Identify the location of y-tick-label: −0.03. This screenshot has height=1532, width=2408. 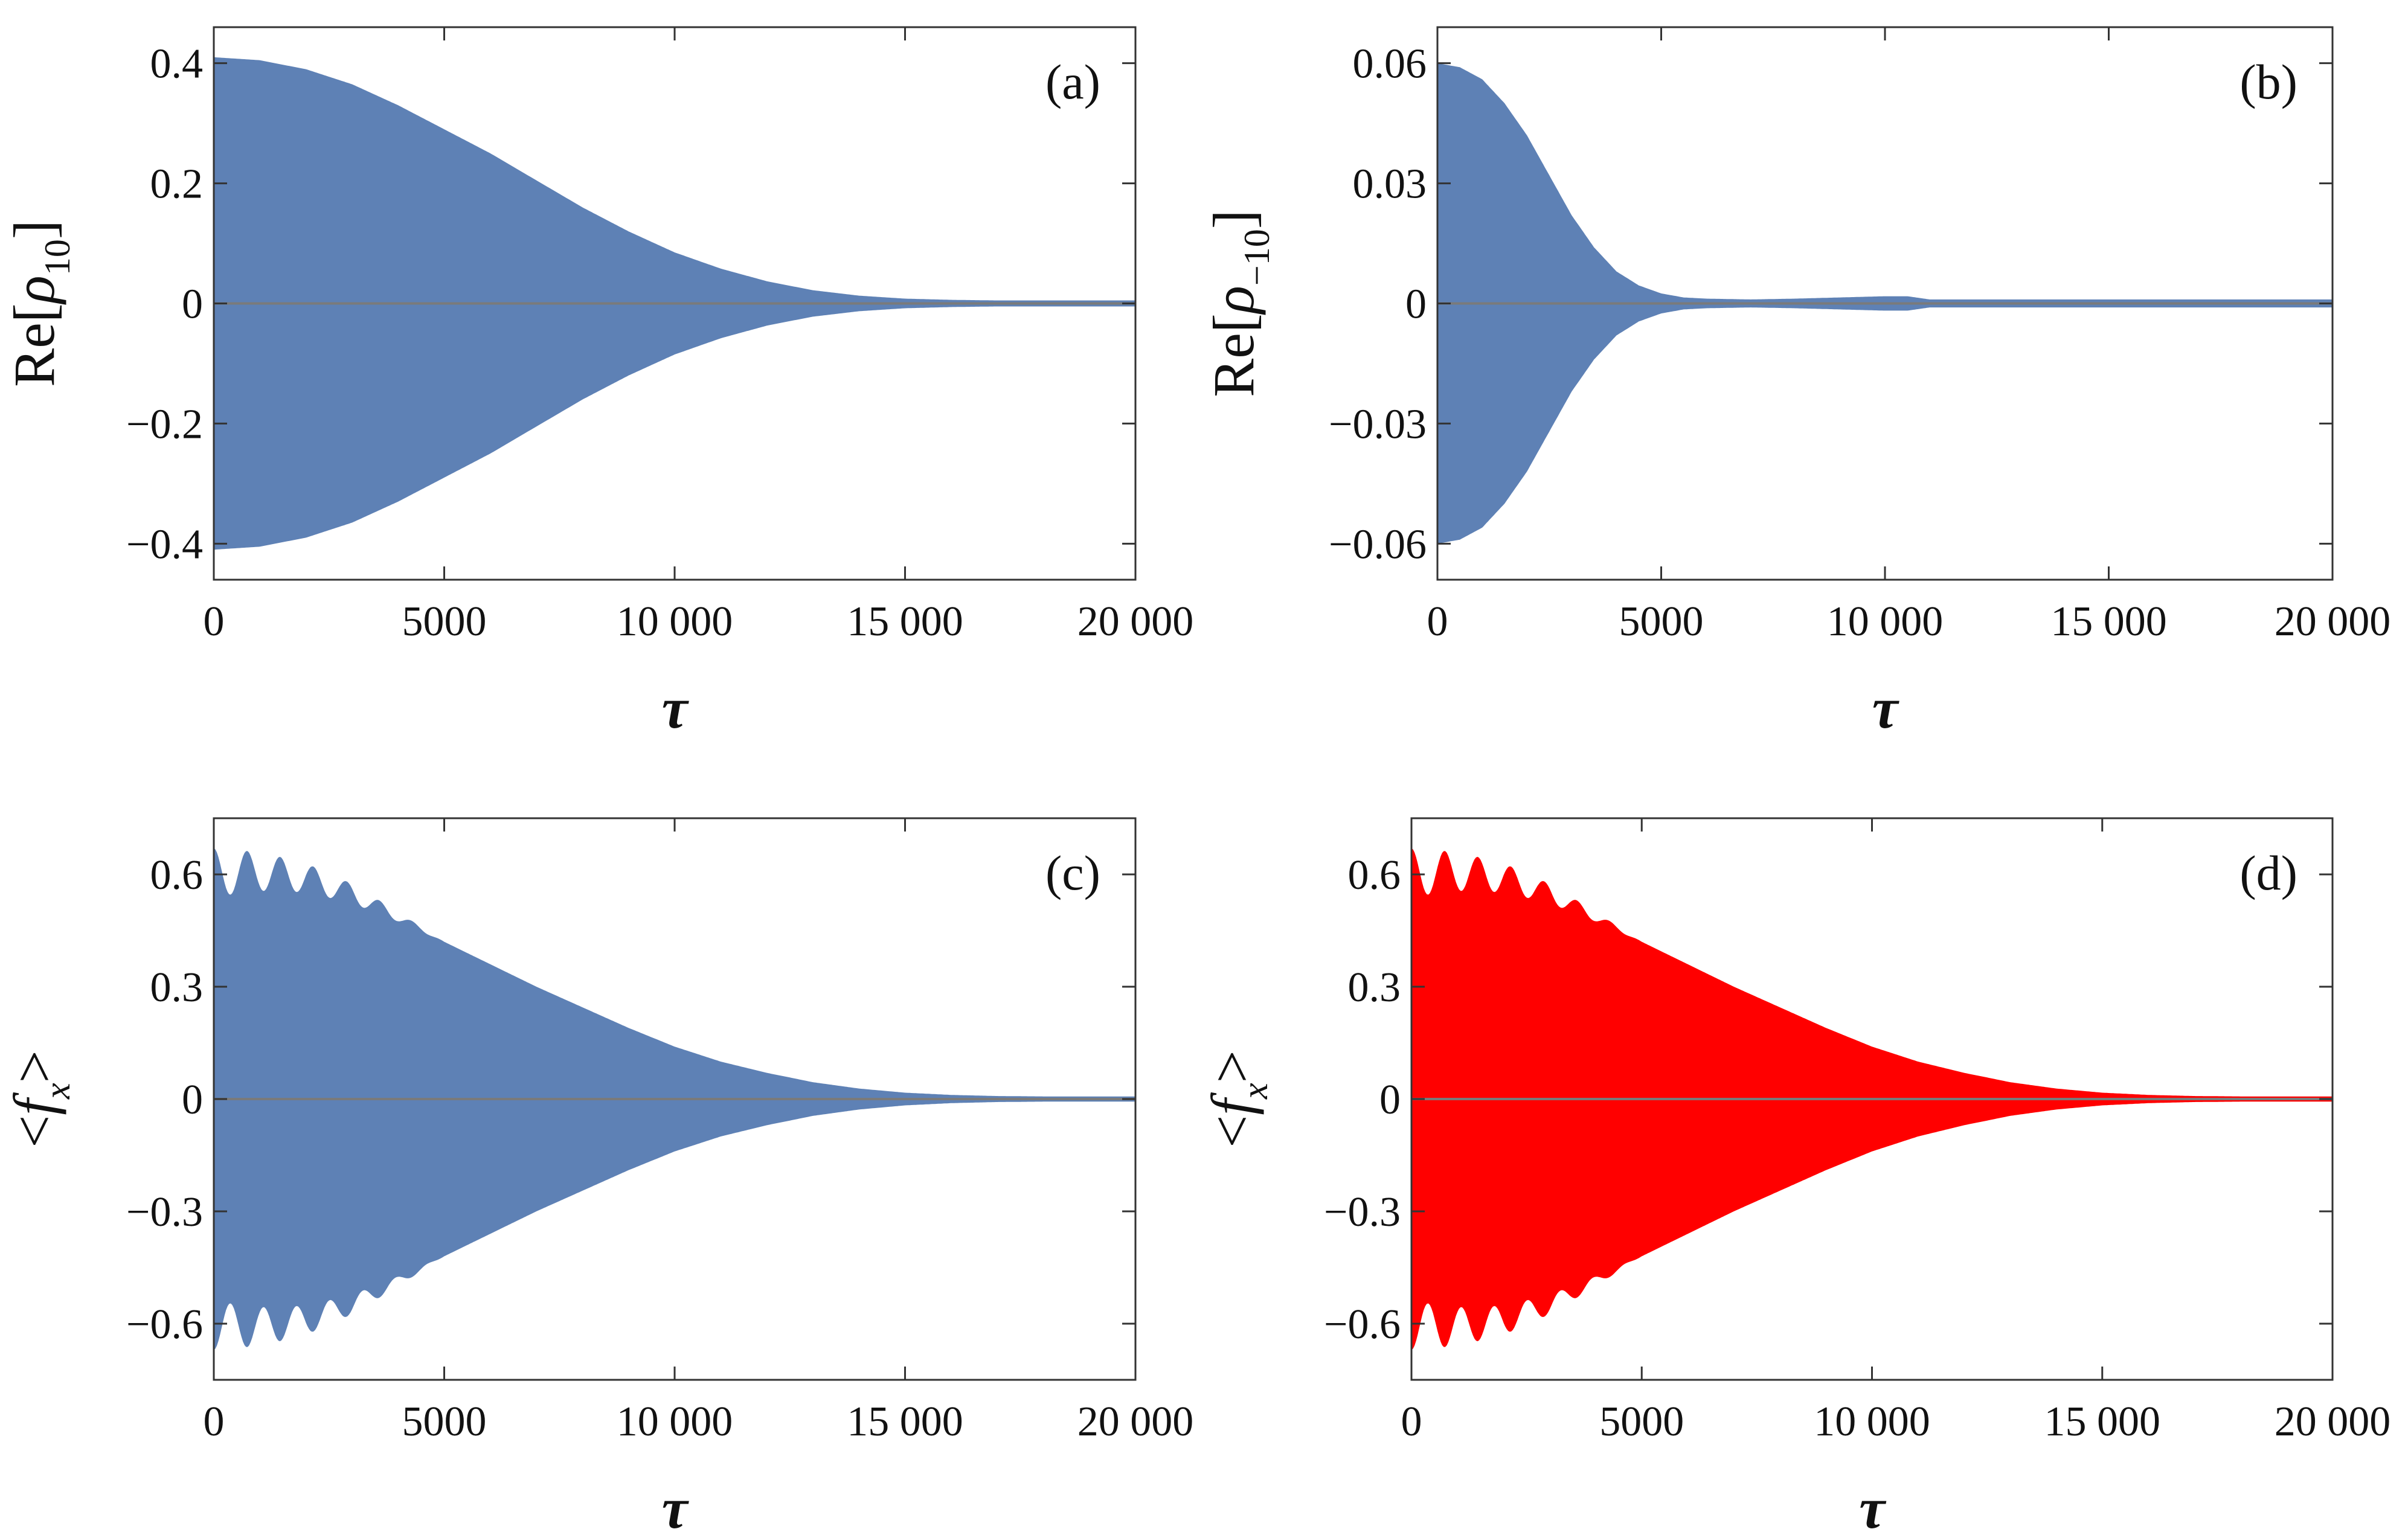
(1378, 424).